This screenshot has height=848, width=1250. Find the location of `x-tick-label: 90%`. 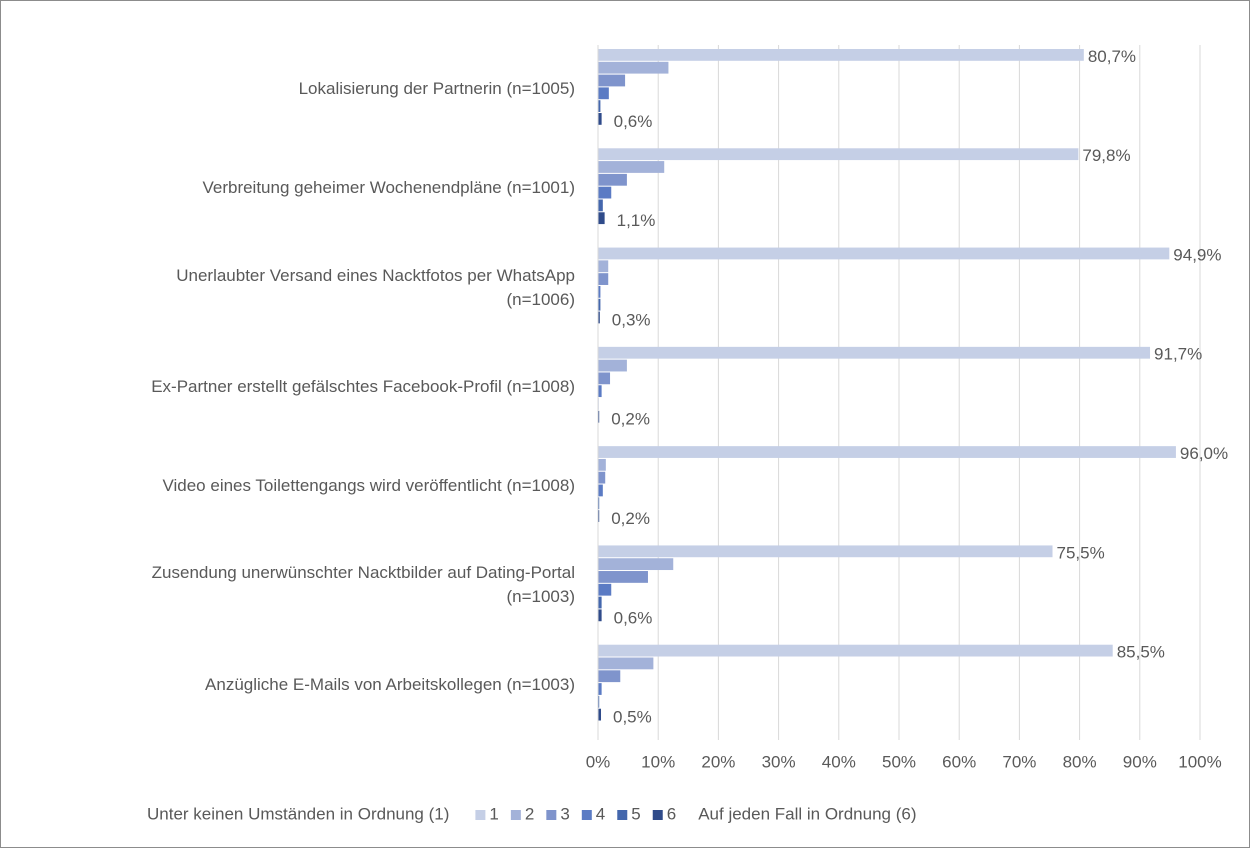

x-tick-label: 90% is located at coordinates (1140, 761).